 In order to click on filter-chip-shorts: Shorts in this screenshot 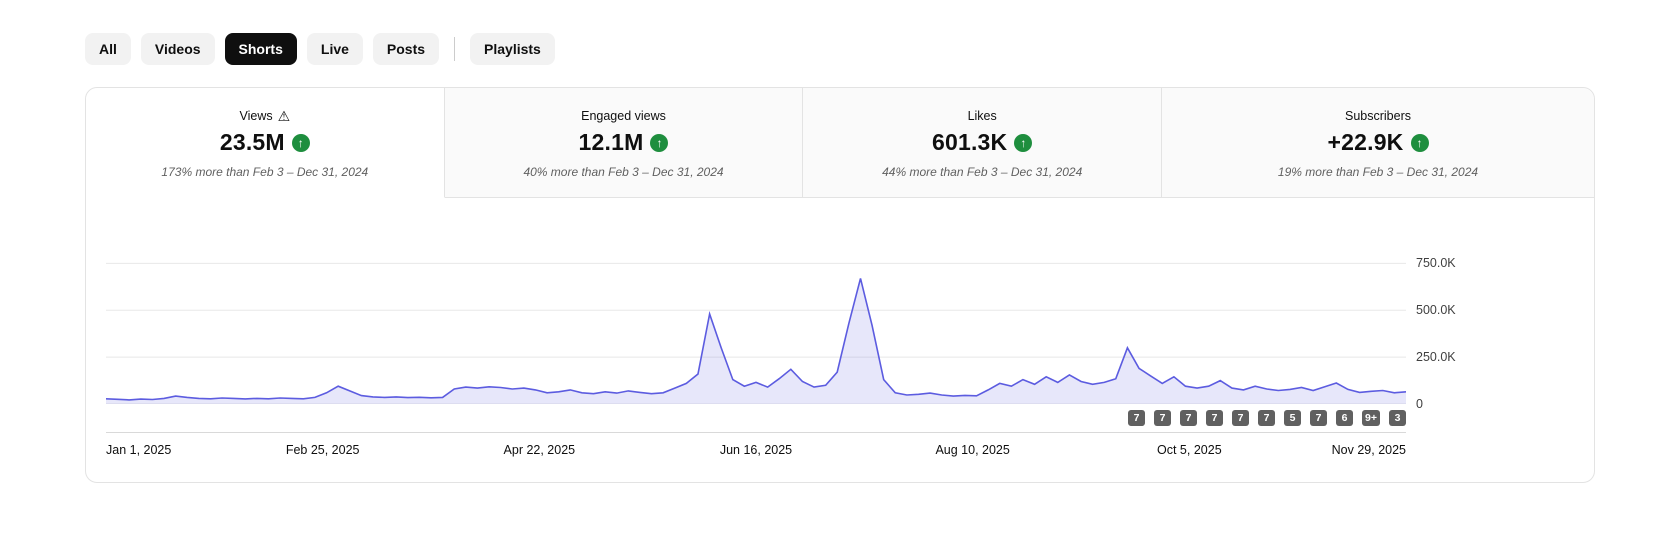, I will do `click(260, 49)`.